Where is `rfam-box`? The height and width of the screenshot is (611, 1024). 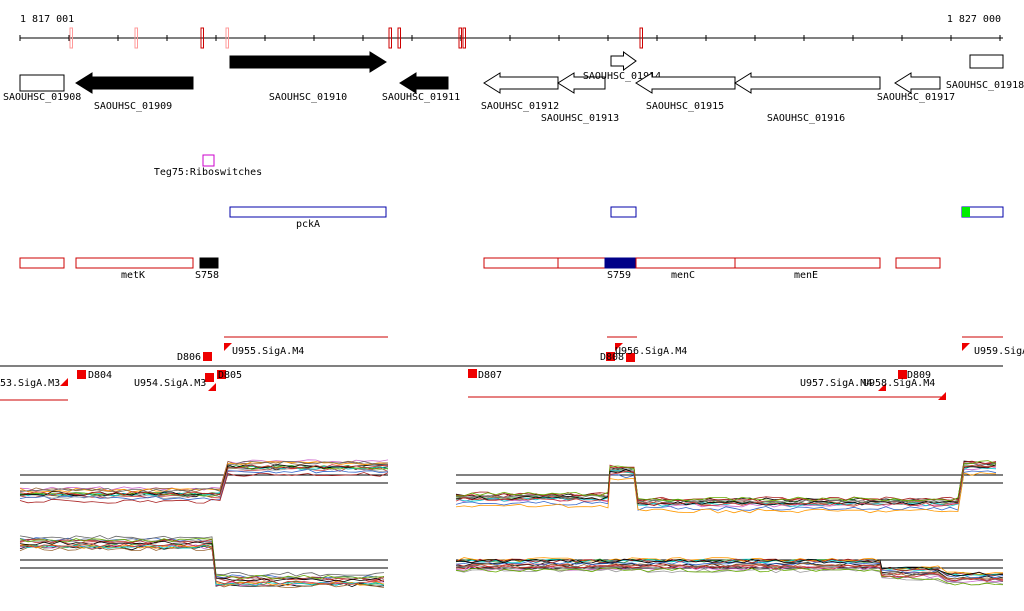
rfam-box is located at coordinates (208, 160).